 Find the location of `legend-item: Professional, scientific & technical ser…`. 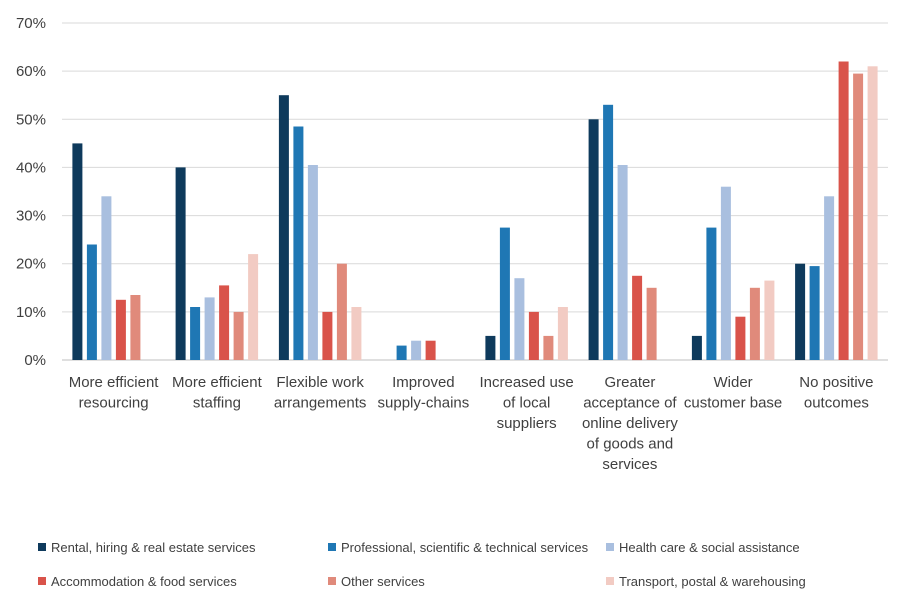

legend-item: Professional, scientific & technical ser… is located at coordinates (467, 547).